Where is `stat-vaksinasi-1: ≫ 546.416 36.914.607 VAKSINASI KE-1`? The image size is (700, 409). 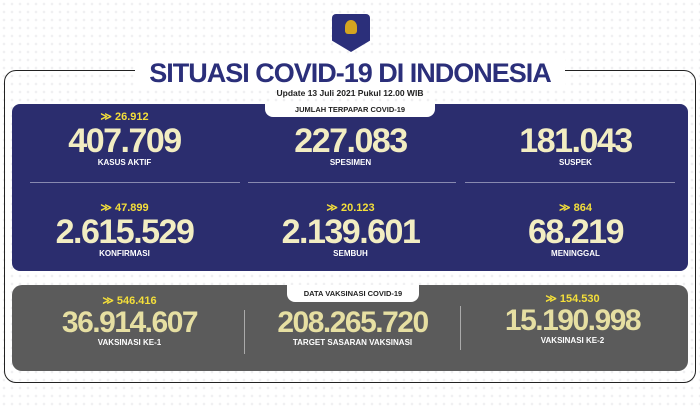
stat-vaksinasi-1: ≫ 546.416 36.914.607 VAKSINASI KE-1 is located at coordinates (129, 320).